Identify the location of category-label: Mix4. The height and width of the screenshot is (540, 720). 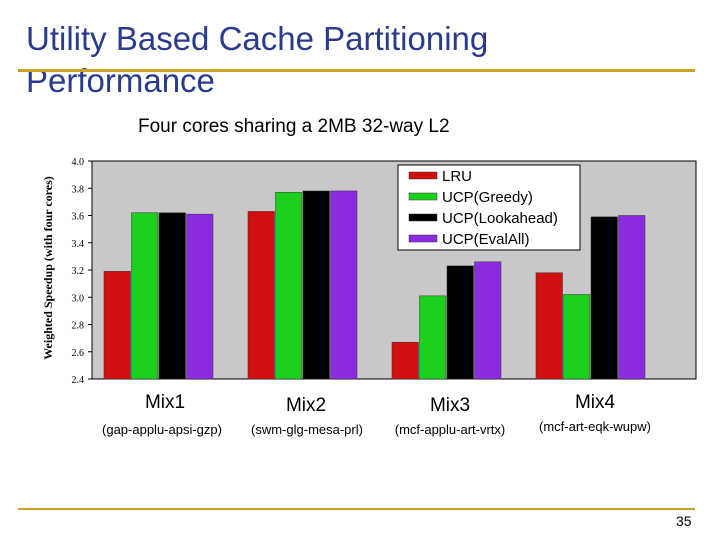
(595, 402).